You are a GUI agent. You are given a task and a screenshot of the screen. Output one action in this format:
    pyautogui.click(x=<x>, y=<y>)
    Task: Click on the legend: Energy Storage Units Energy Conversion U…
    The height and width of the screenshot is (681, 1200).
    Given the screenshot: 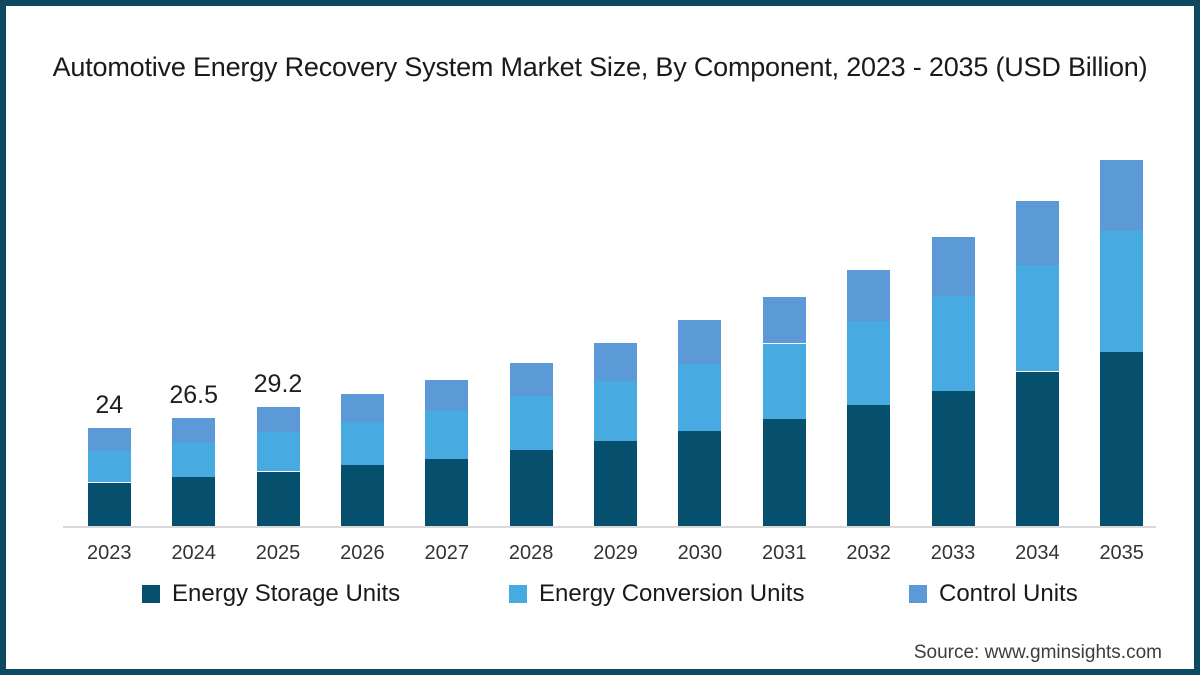 What is the action you would take?
    pyautogui.click(x=603, y=595)
    